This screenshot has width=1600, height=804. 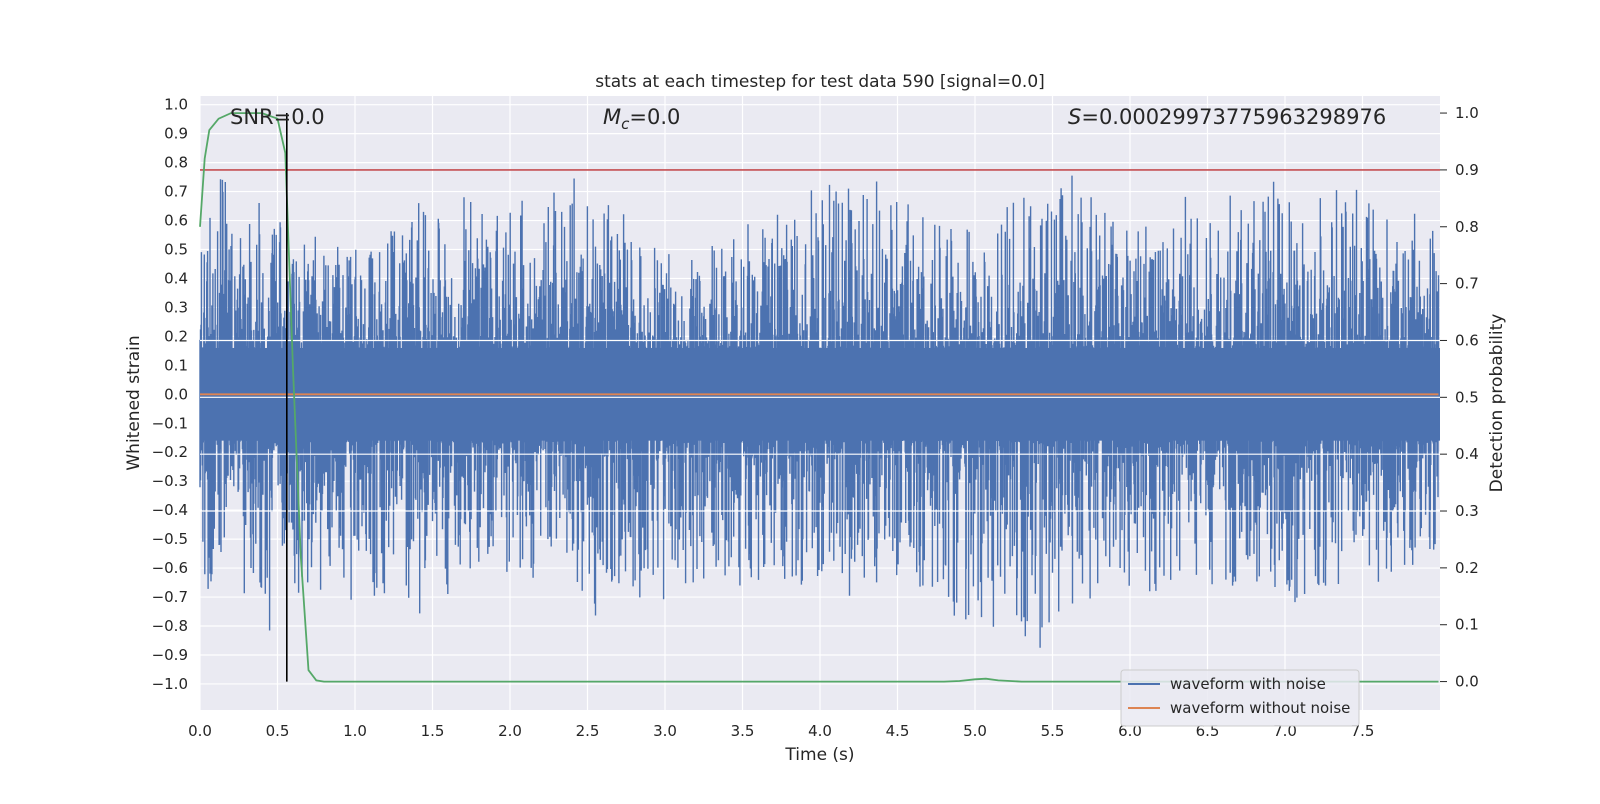 I want to click on legend-label-without-noise: waveform without noise, so click(x=1260, y=708).